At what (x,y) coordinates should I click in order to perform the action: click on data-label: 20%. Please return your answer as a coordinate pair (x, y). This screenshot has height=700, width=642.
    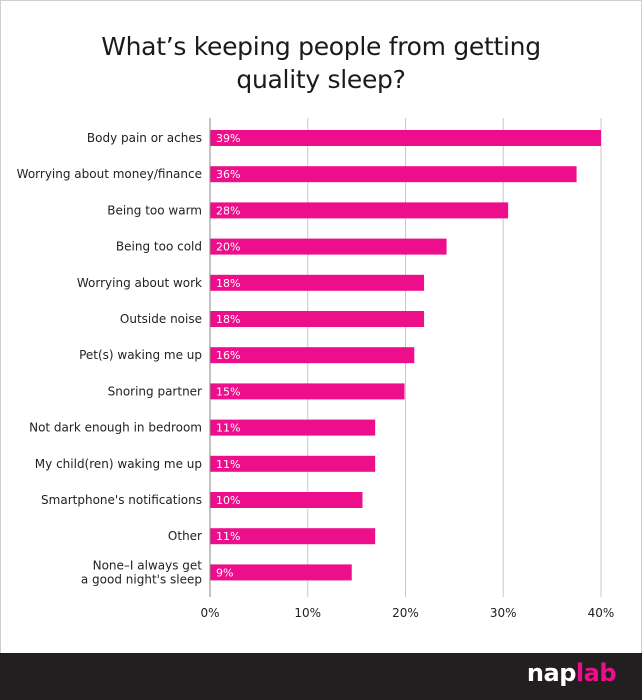
    Looking at the image, I should click on (228, 247).